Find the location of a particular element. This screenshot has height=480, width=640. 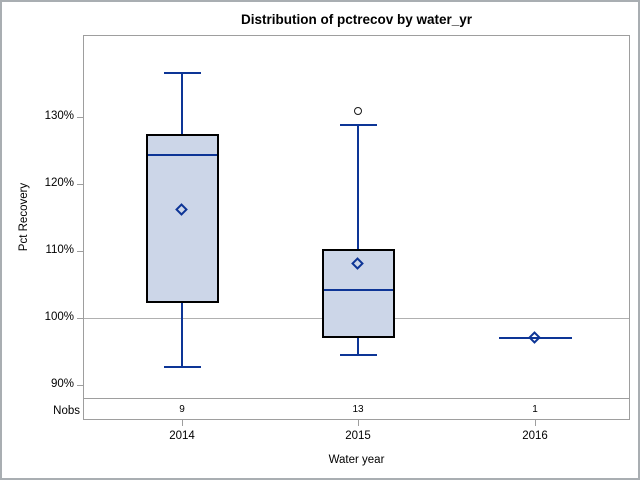

x-tick-label-2016: 2016 is located at coordinates (535, 436).